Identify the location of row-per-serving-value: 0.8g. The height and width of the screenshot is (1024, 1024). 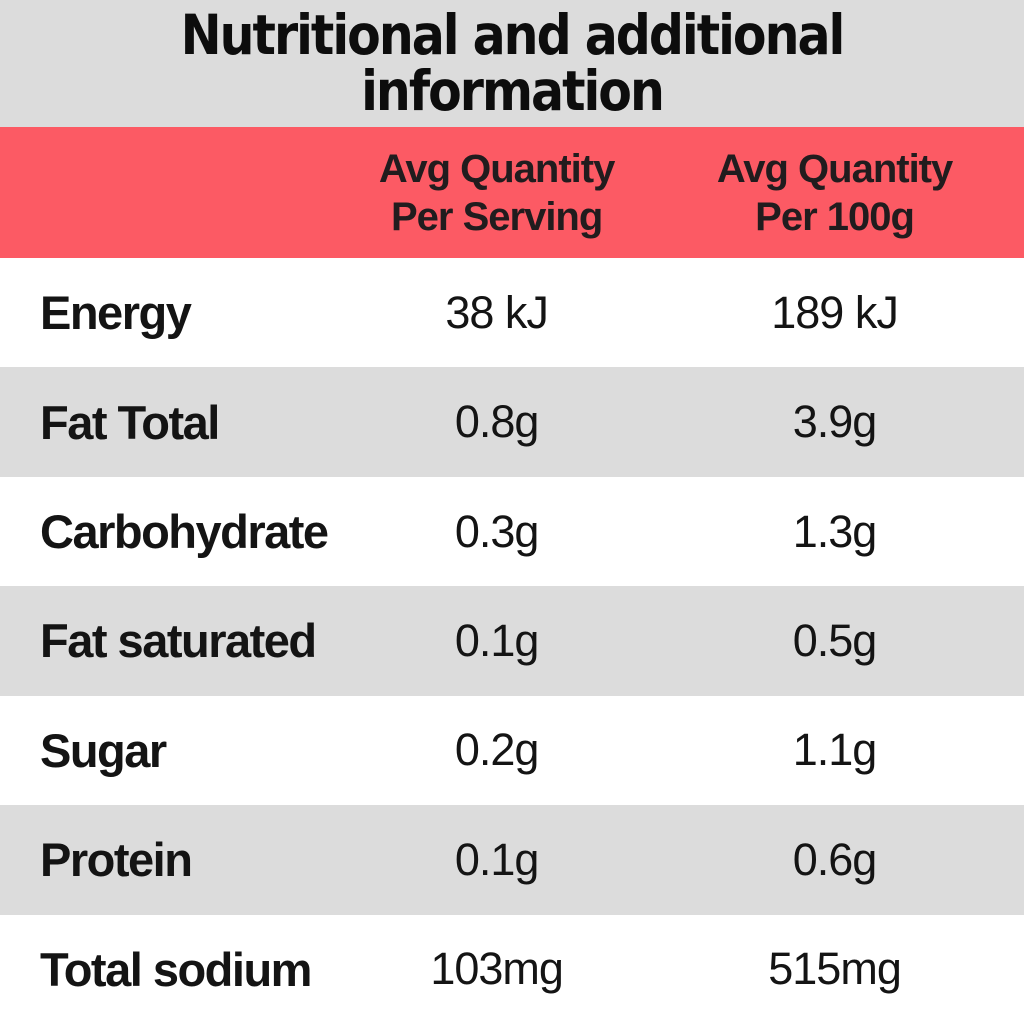
(497, 422).